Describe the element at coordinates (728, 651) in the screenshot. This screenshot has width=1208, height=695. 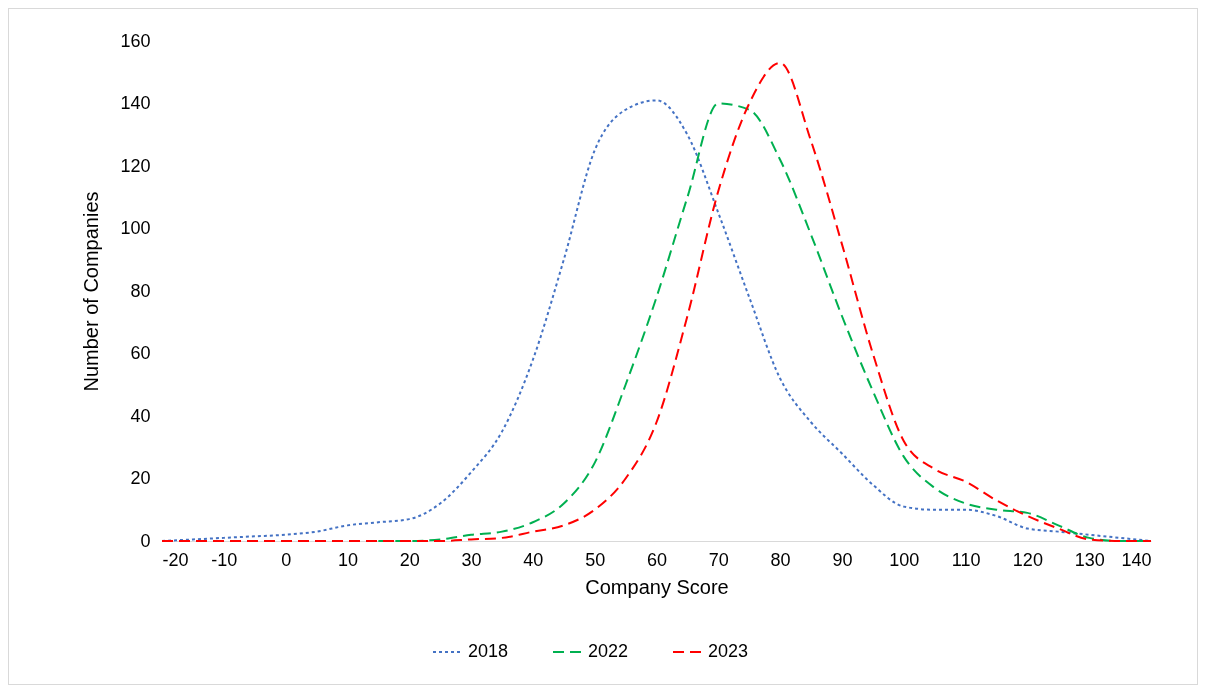
I see `legend-label: 2023` at that location.